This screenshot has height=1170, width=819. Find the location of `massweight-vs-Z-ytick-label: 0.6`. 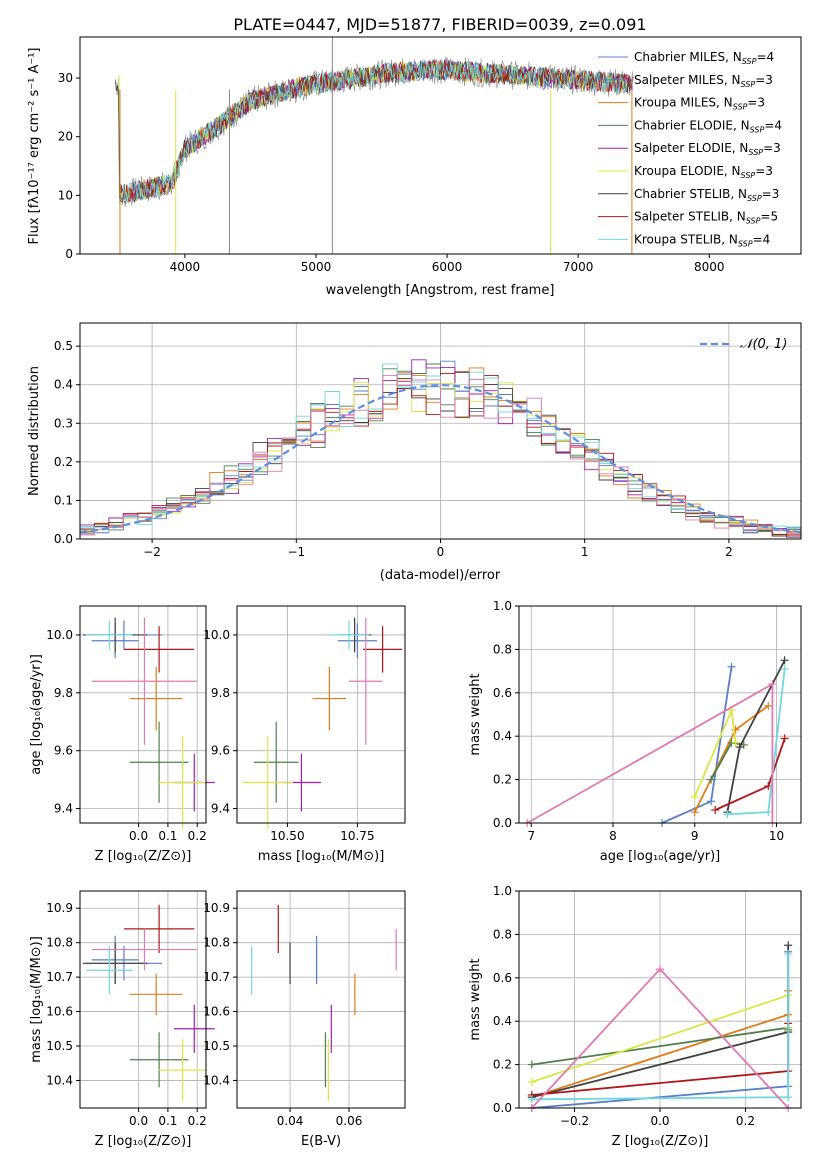

massweight-vs-Z-ytick-label: 0.6 is located at coordinates (502, 978).